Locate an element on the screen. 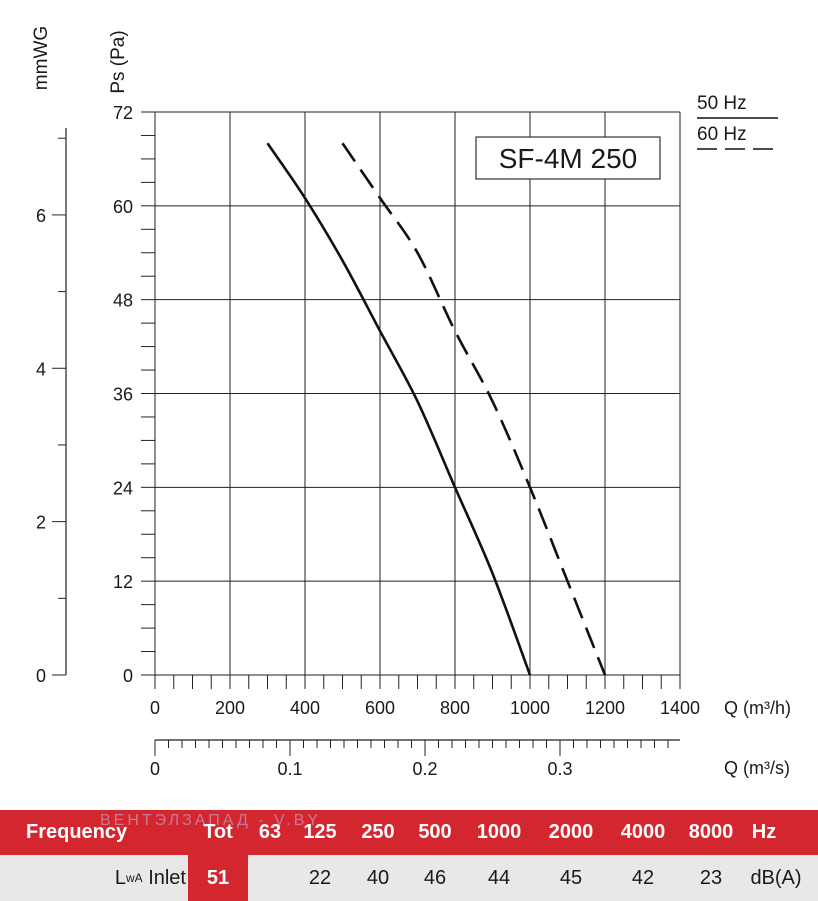  y-axis-label: Ps (Pa) is located at coordinates (118, 61).